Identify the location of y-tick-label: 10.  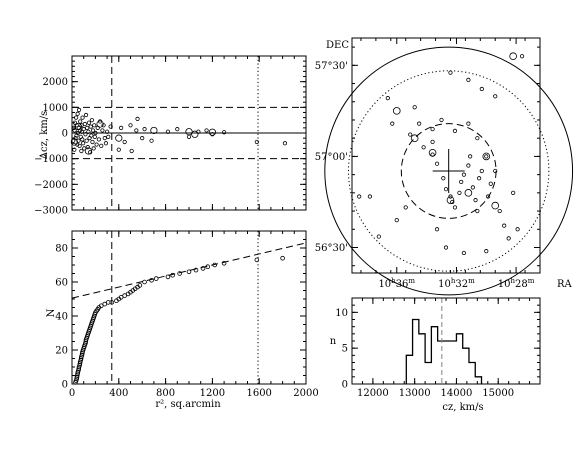
(341, 313).